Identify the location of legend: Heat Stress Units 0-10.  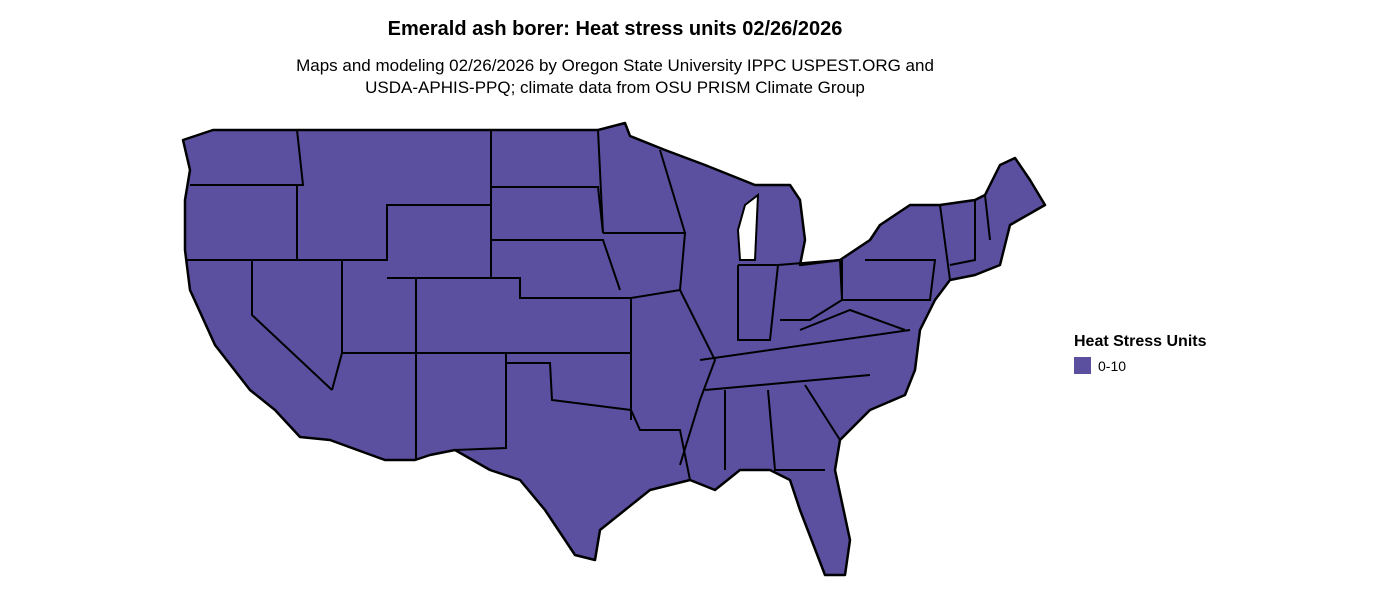
(1140, 353).